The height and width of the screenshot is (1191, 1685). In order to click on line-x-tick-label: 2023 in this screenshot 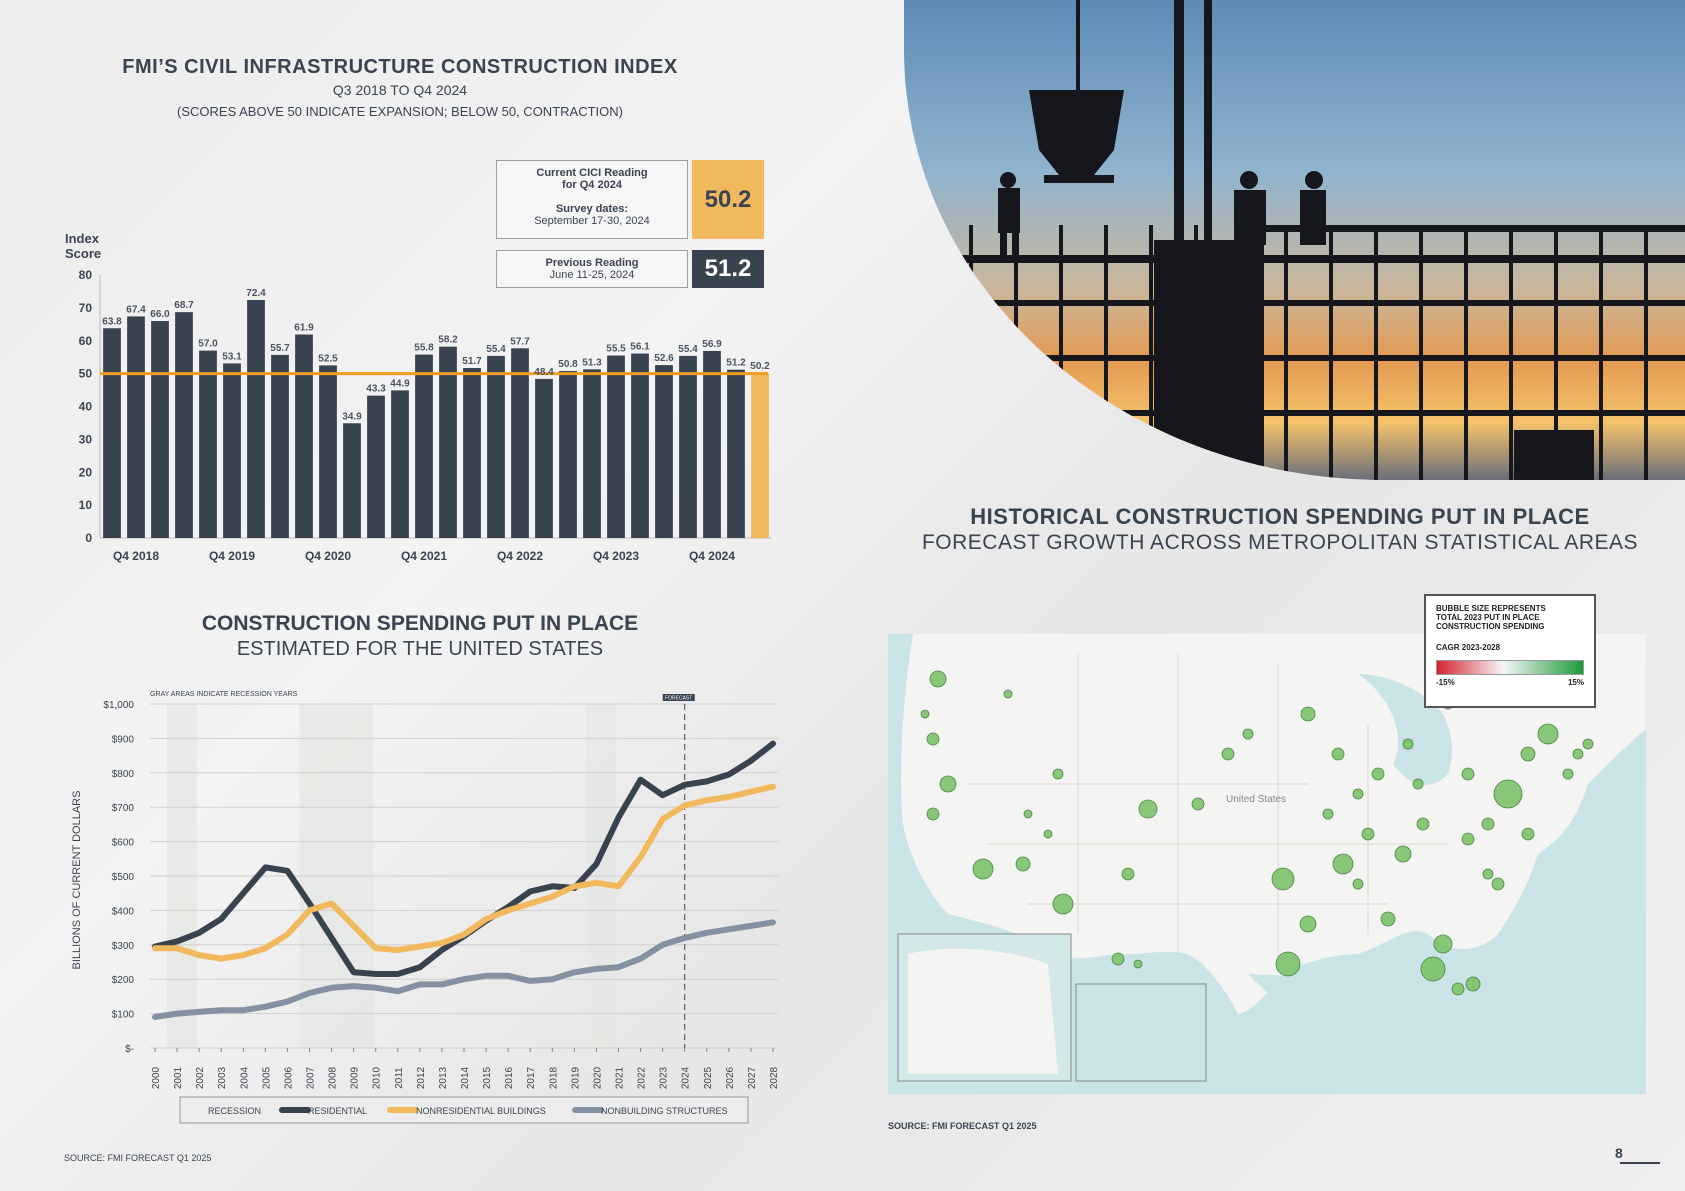, I will do `click(664, 1077)`.